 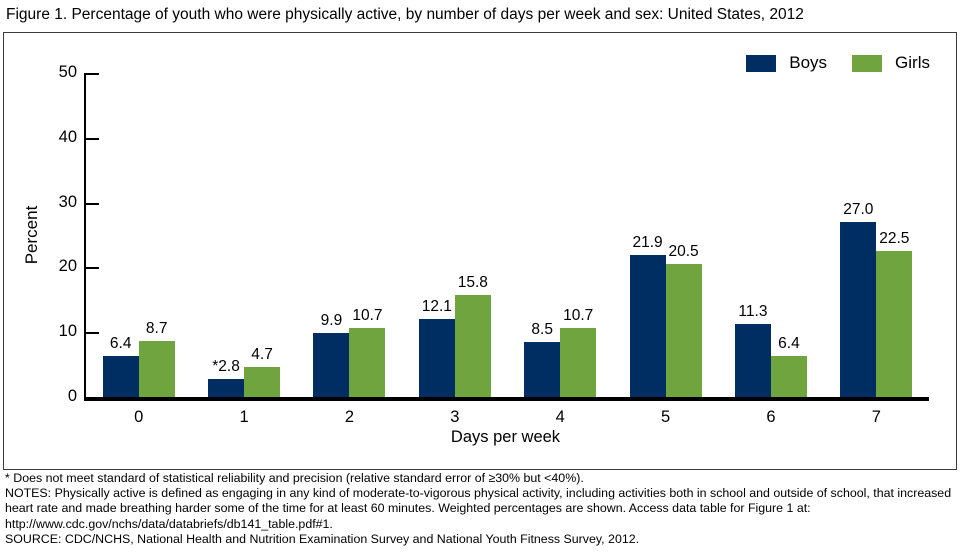 I want to click on bar-girls-day-5: 20.5, so click(x=683, y=320).